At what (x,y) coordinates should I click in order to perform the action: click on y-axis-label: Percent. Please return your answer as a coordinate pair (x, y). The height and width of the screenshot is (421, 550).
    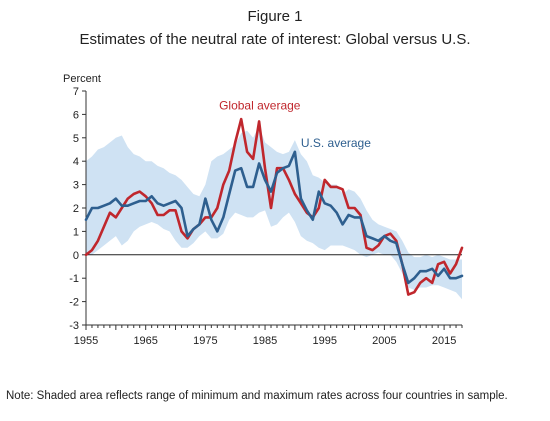
    Looking at the image, I should click on (82, 79).